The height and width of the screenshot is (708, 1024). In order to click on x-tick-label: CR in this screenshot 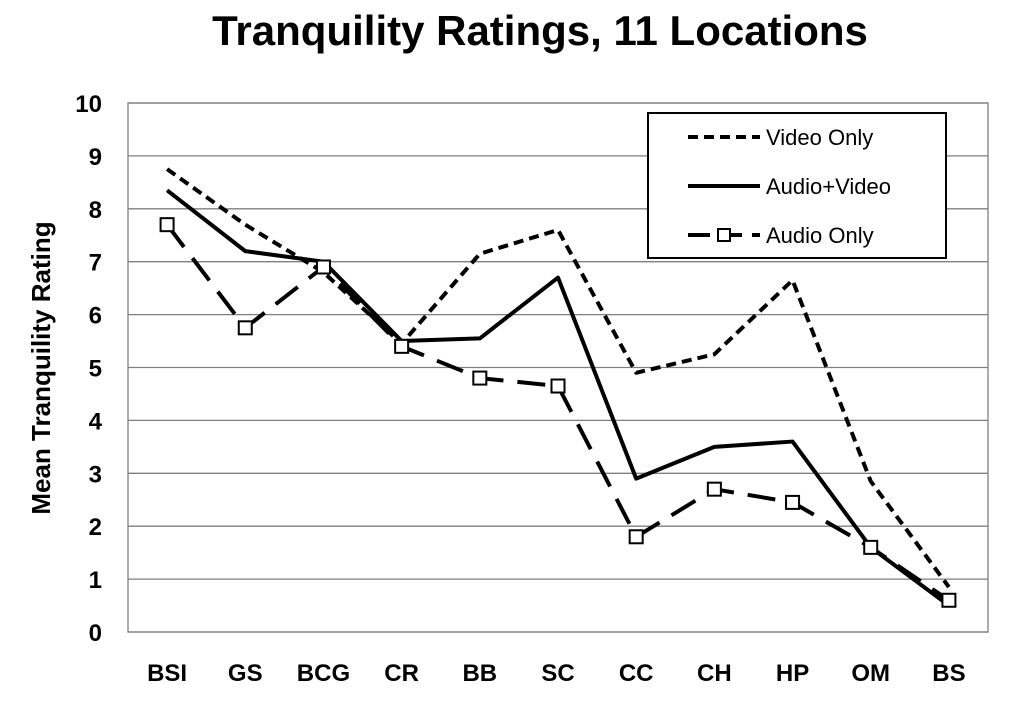, I will do `click(401, 673)`.